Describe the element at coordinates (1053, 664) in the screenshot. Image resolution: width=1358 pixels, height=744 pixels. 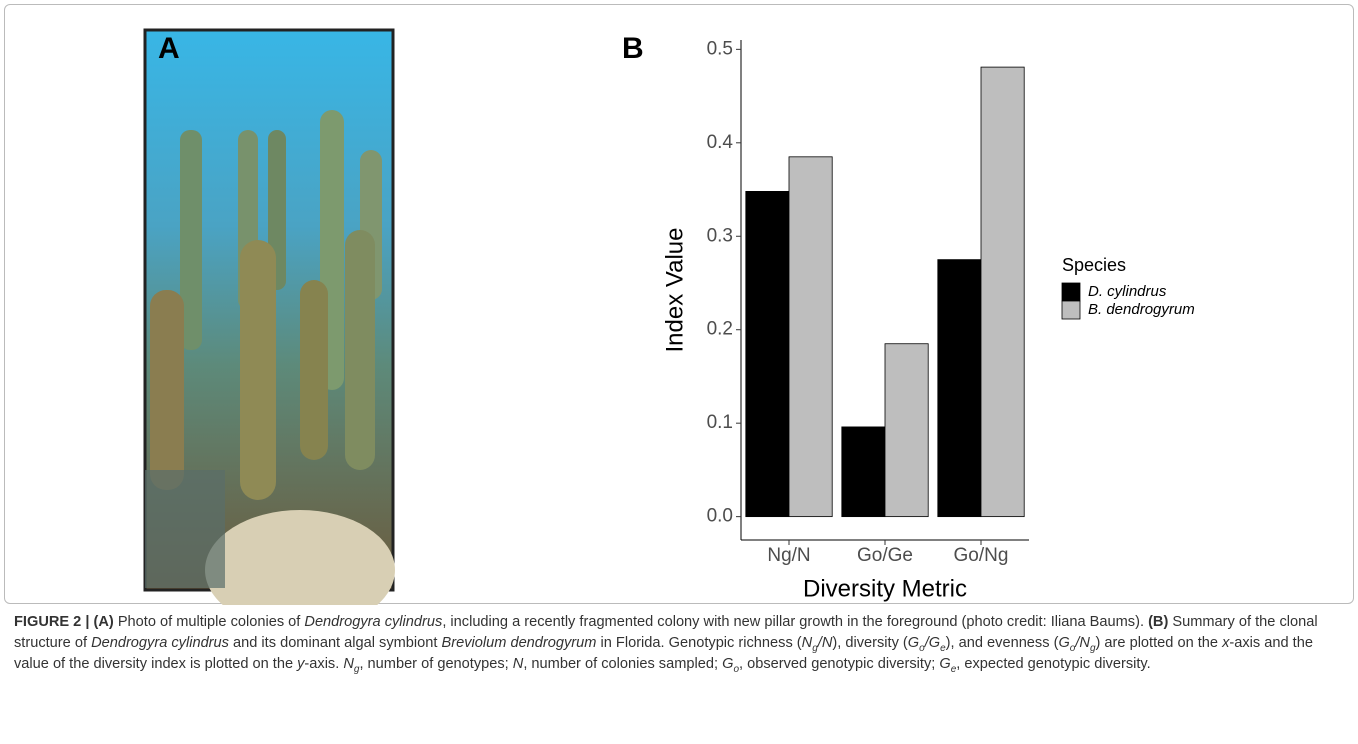
I see `caption-text: , expected genotypic diversity.` at that location.